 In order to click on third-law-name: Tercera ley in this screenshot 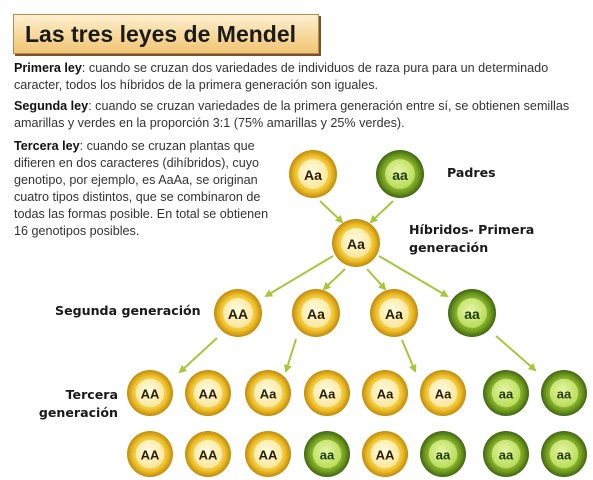, I will do `click(47, 146)`.